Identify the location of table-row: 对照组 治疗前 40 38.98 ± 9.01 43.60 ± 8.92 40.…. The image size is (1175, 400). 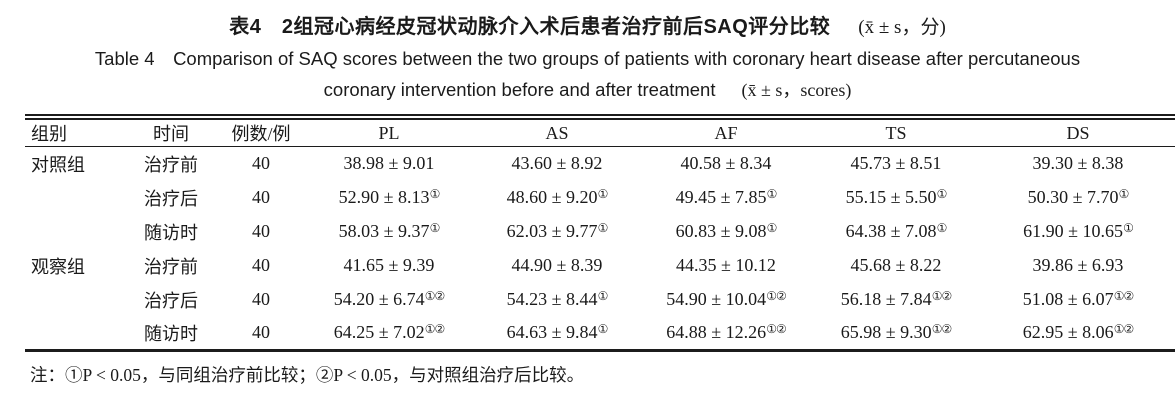
(600, 164).